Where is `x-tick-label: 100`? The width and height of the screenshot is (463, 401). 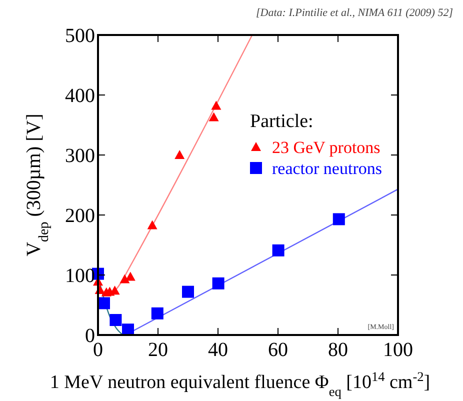
x-tick-label: 100 is located at coordinates (398, 350).